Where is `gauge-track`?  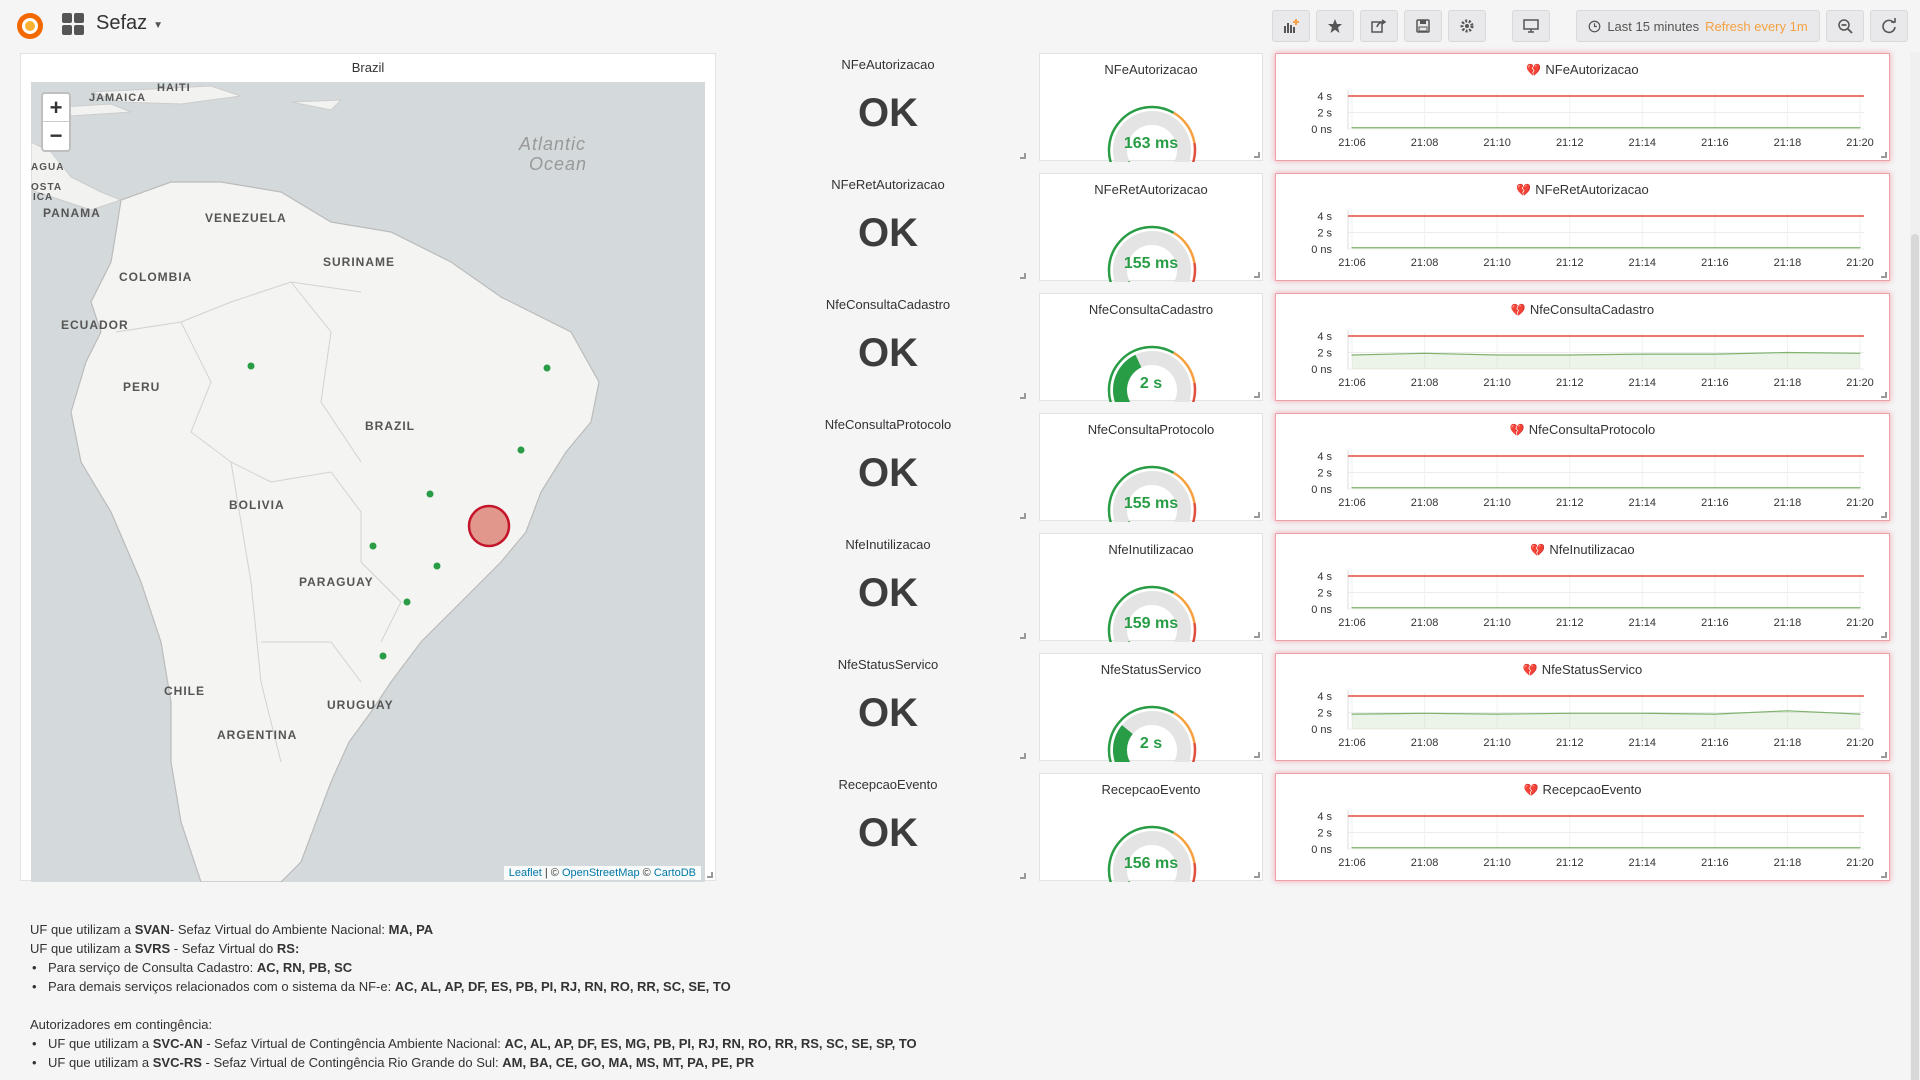 gauge-track is located at coordinates (1152, 616).